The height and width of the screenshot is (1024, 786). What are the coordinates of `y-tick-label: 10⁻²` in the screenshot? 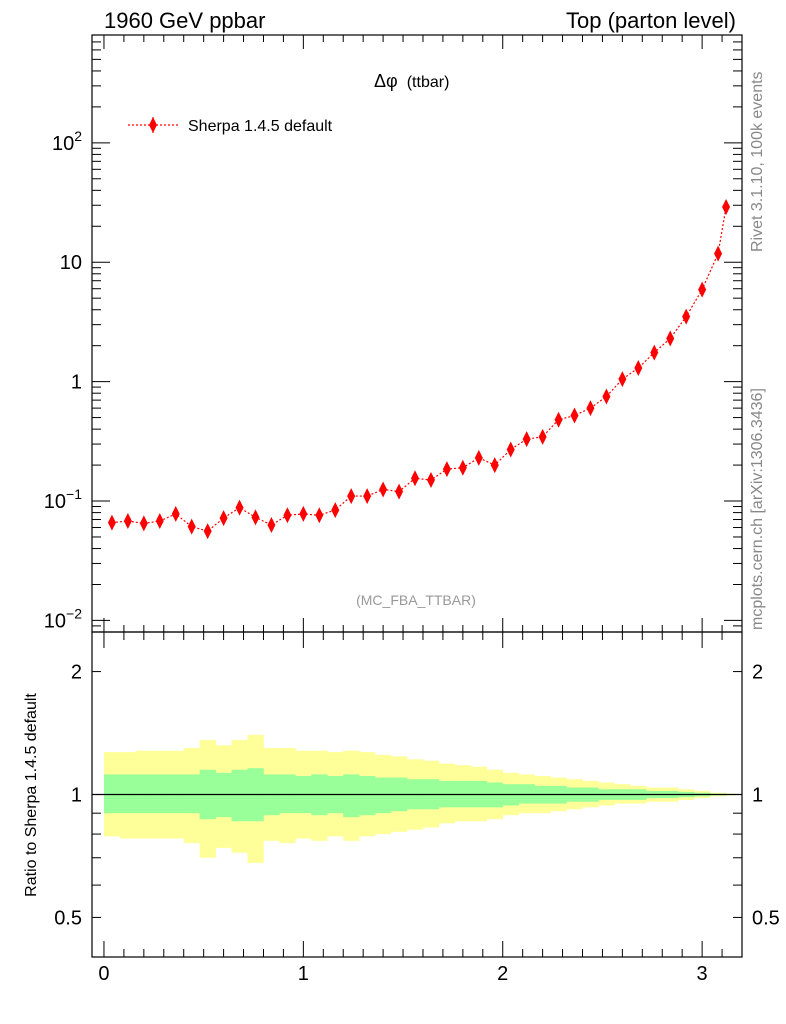 It's located at (63, 618).